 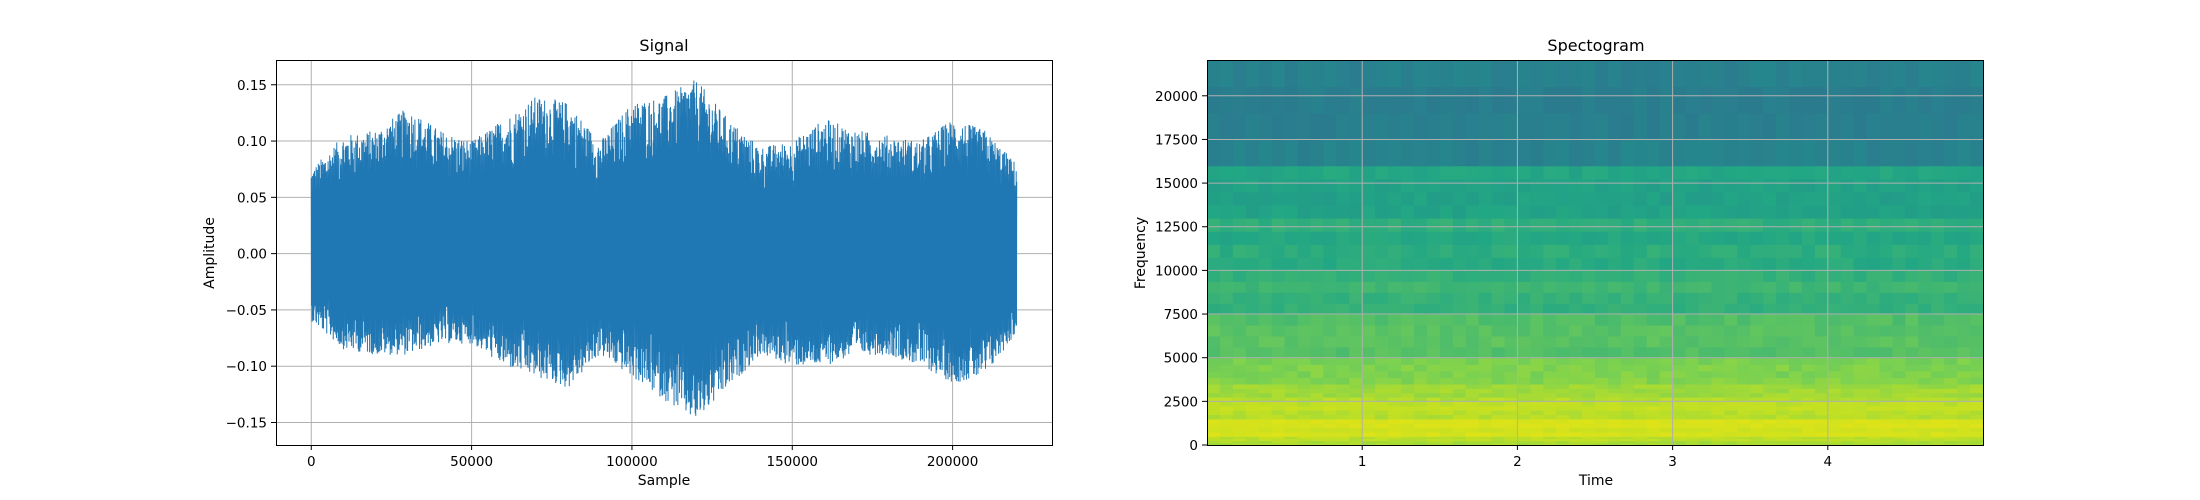 I want to click on signal-x-tick-label: 150000, so click(x=792, y=462).